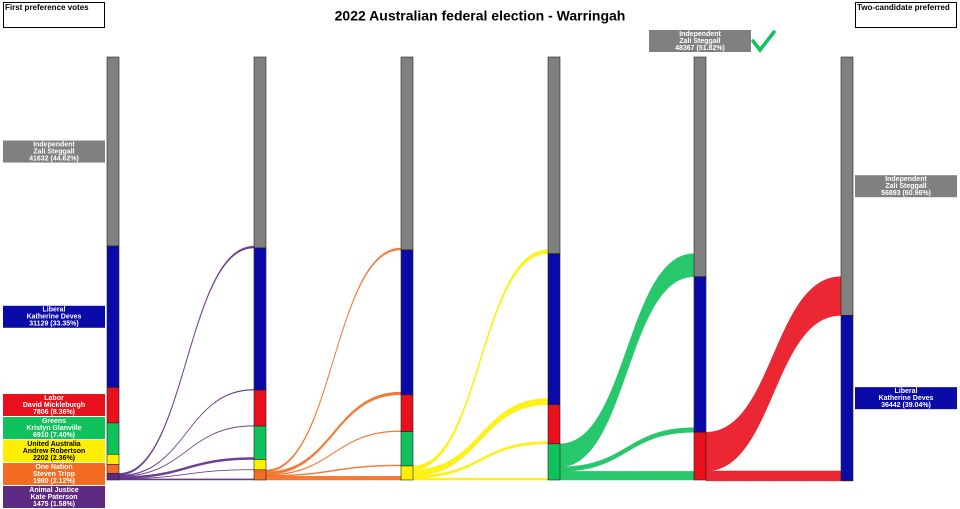  I want to click on label-name: David Mickleburgh, so click(54, 405).